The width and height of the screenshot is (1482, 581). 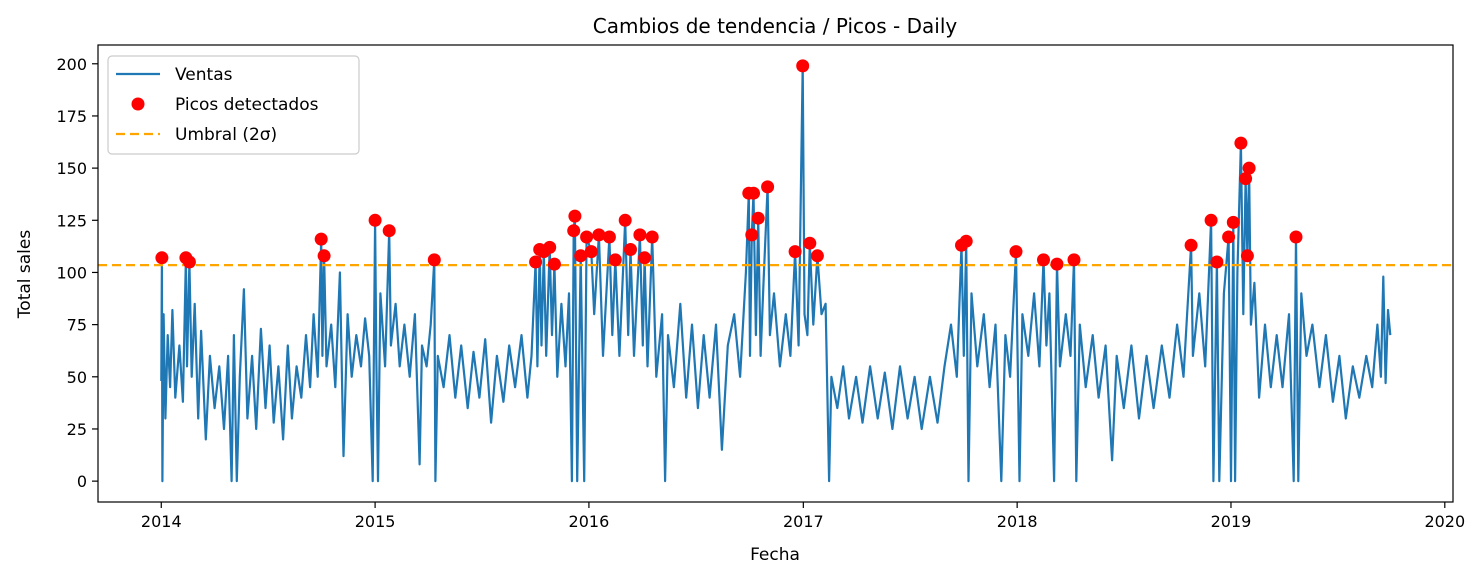 What do you see at coordinates (71, 272) in the screenshot?
I see `y-tick-label: 100` at bounding box center [71, 272].